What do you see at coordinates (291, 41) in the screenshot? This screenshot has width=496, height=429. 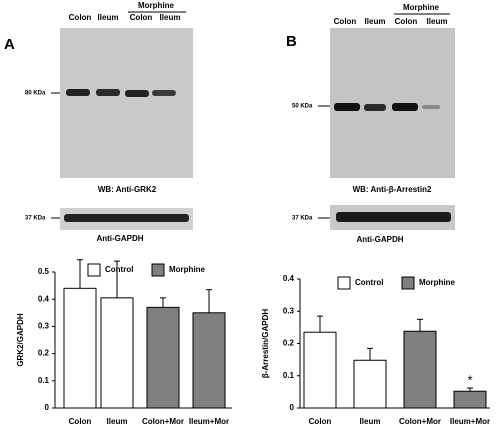 I see `panel-label: B` at bounding box center [291, 41].